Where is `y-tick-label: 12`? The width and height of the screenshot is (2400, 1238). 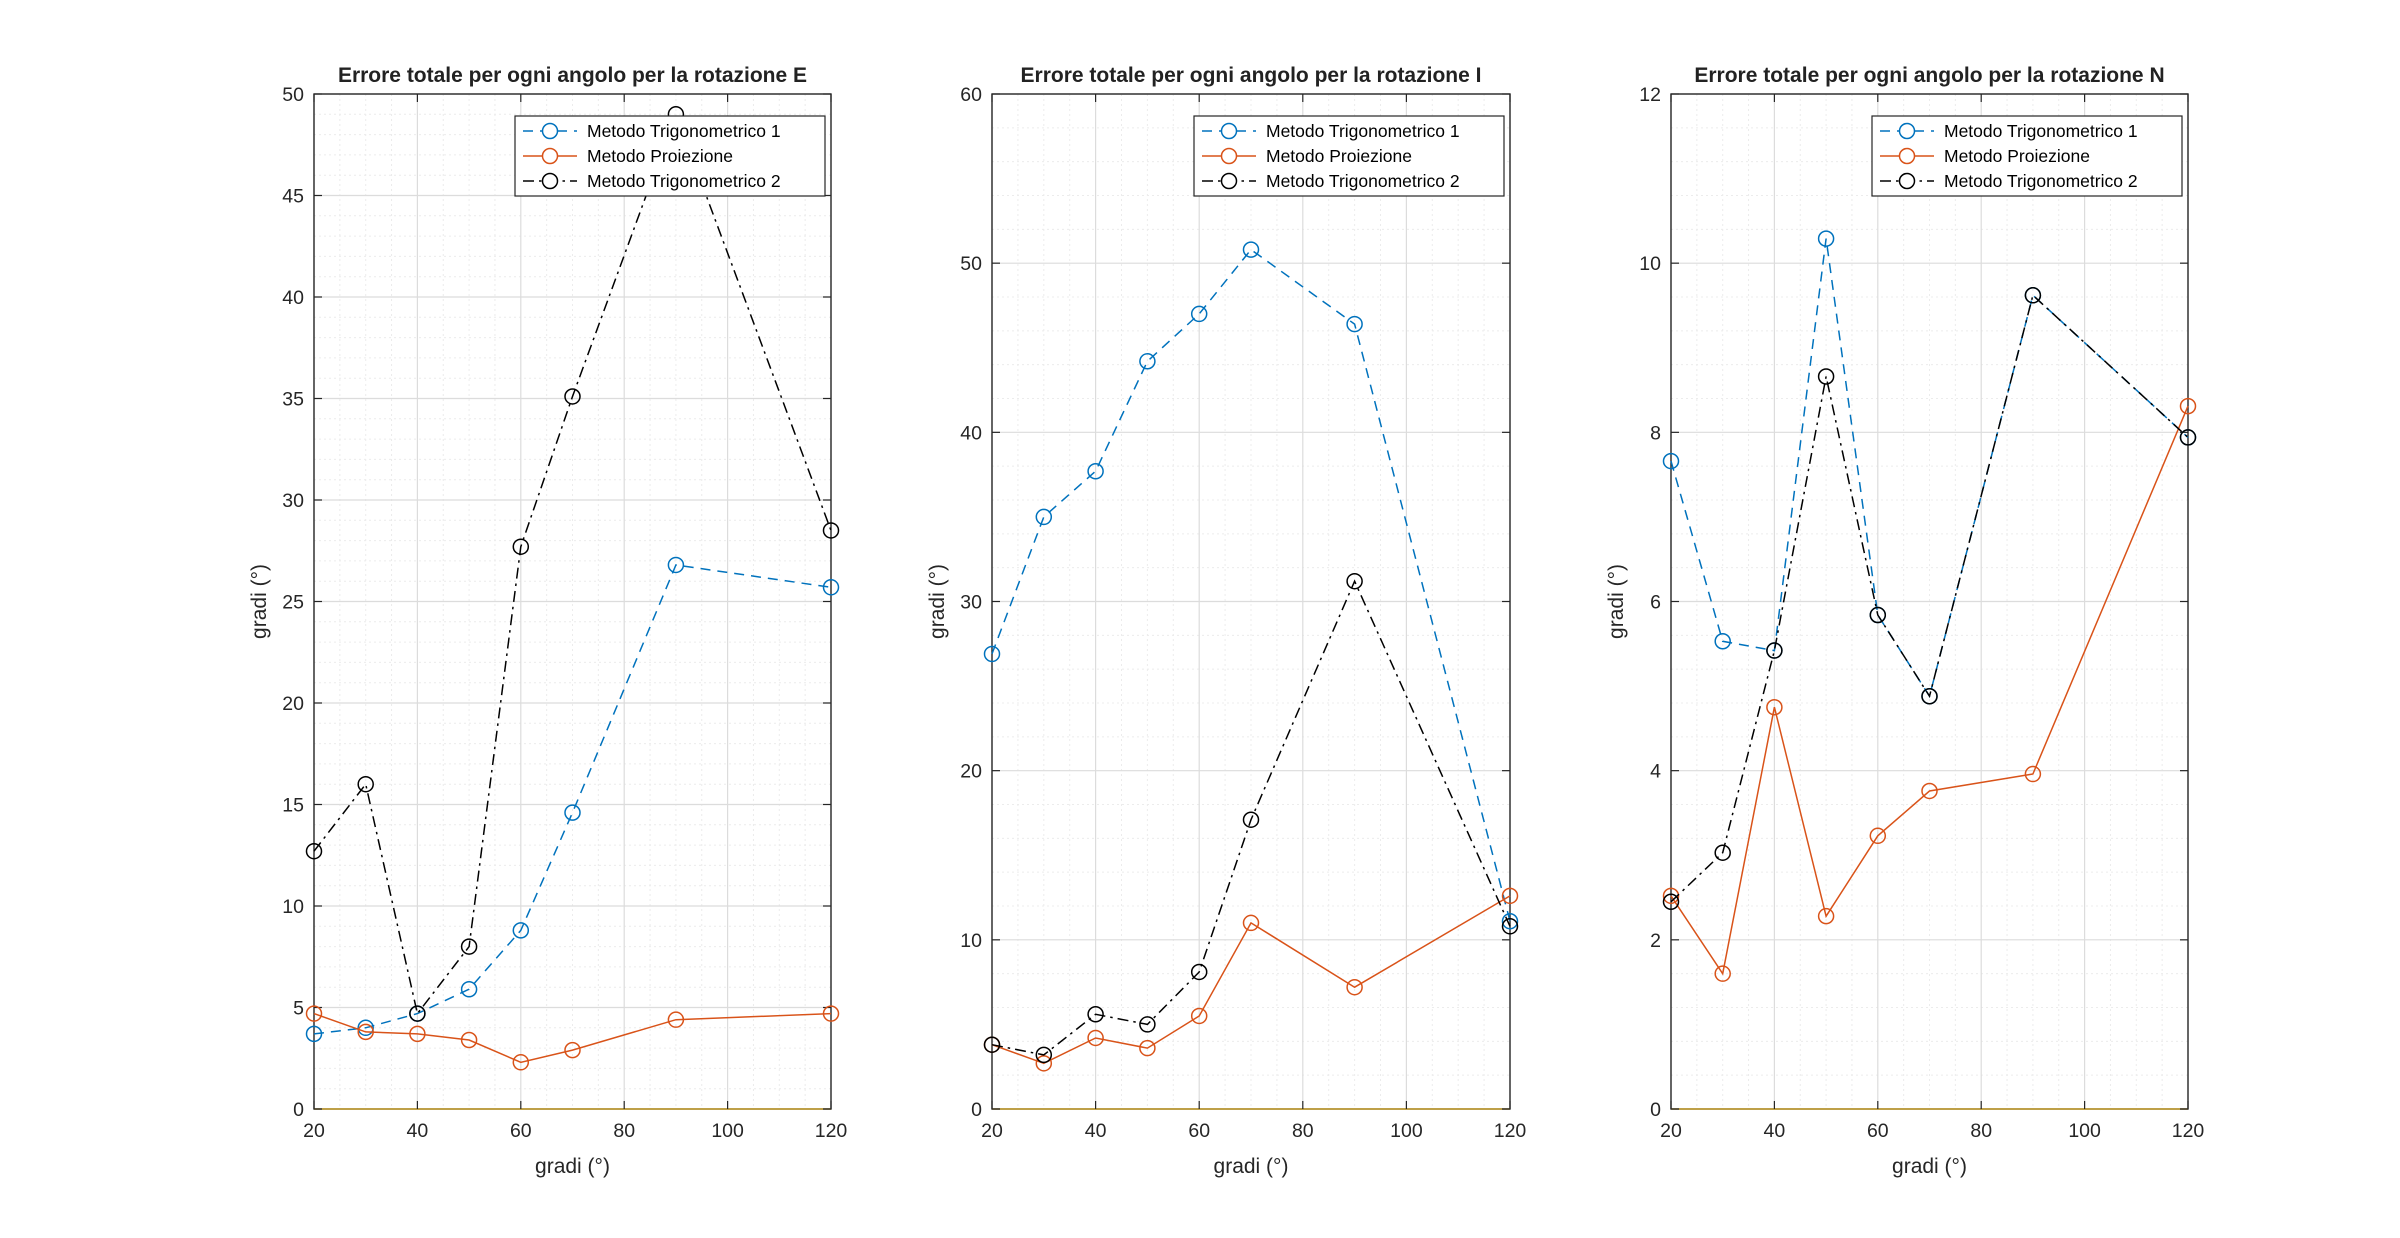
y-tick-label: 12 is located at coordinates (1650, 95).